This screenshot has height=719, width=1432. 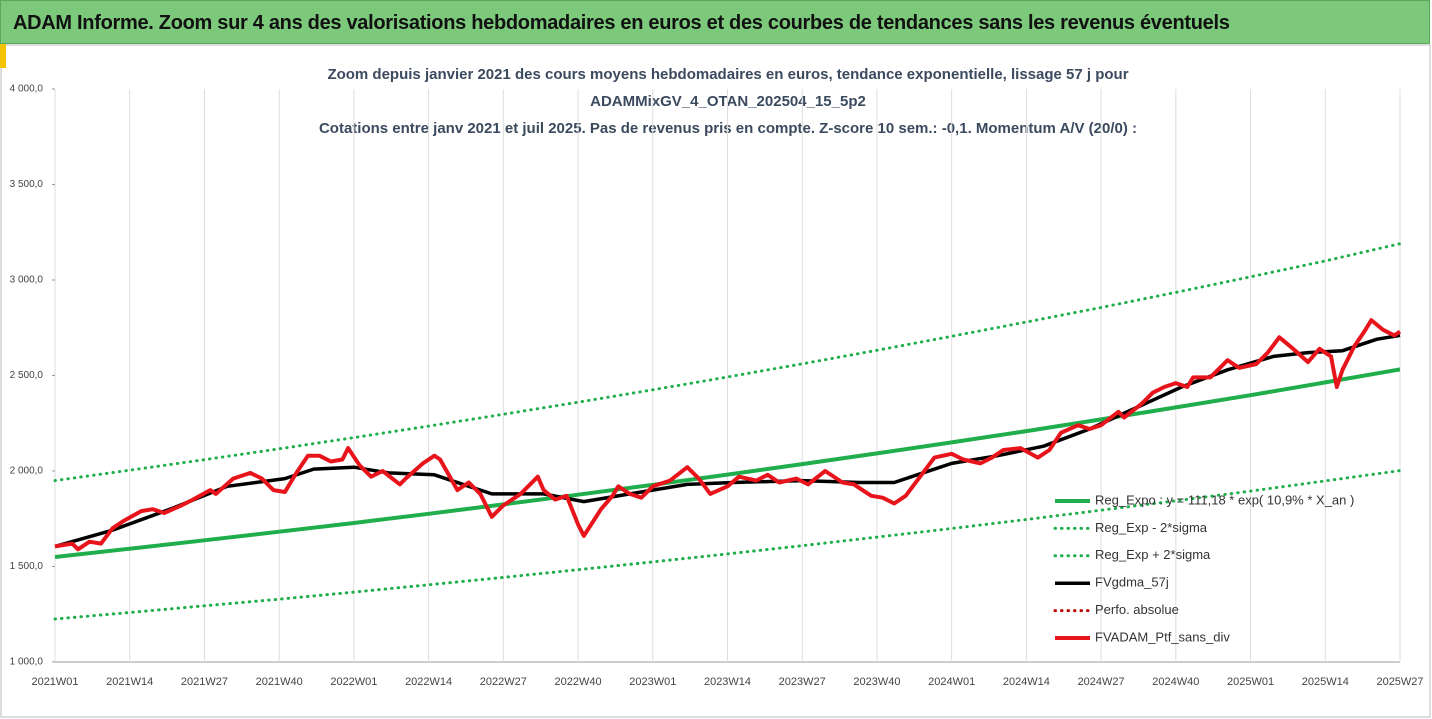 What do you see at coordinates (27, 89) in the screenshot?
I see `y-tick-label: 4 000,0` at bounding box center [27, 89].